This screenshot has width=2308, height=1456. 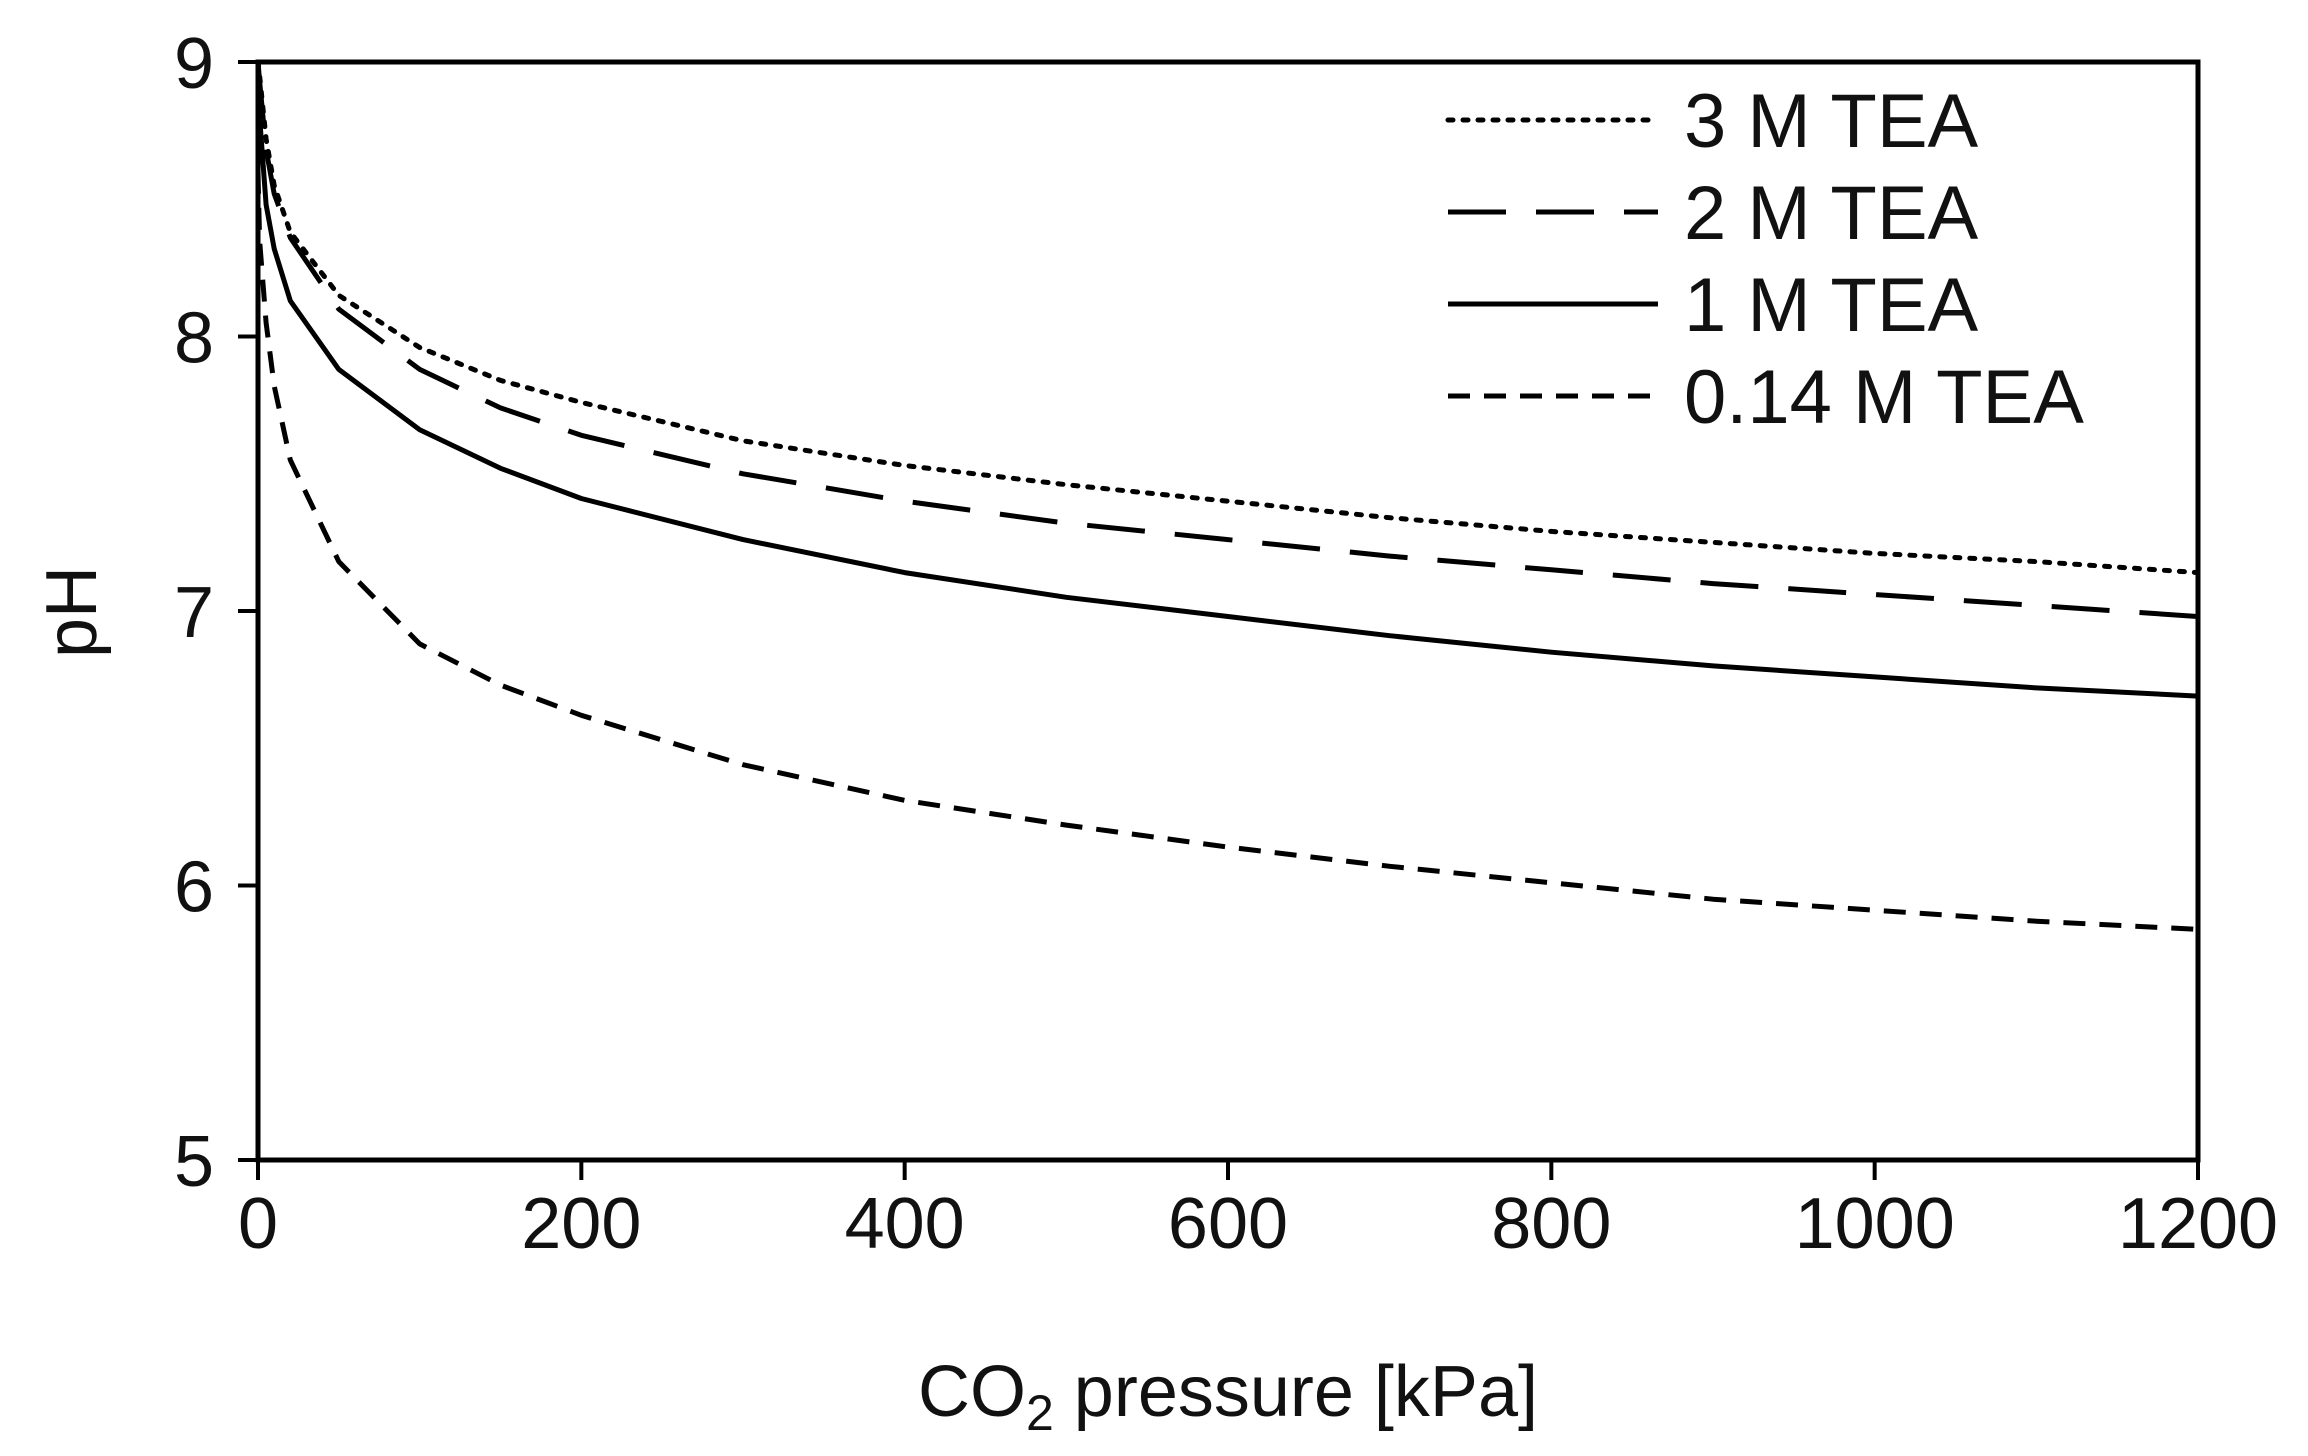 What do you see at coordinates (1551, 1224) in the screenshot?
I see `x-tick-label: 800` at bounding box center [1551, 1224].